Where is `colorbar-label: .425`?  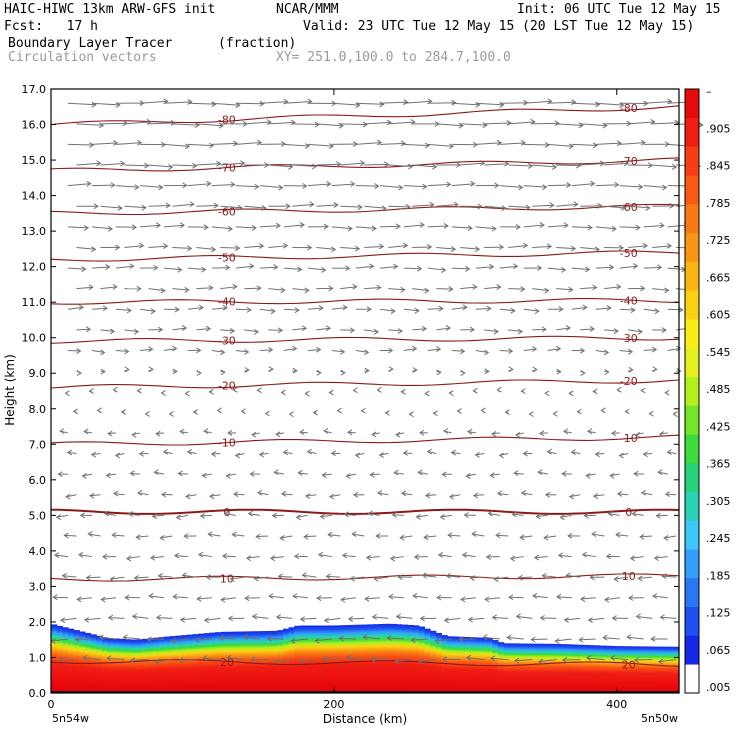
colorbar-label: .425 is located at coordinates (718, 426).